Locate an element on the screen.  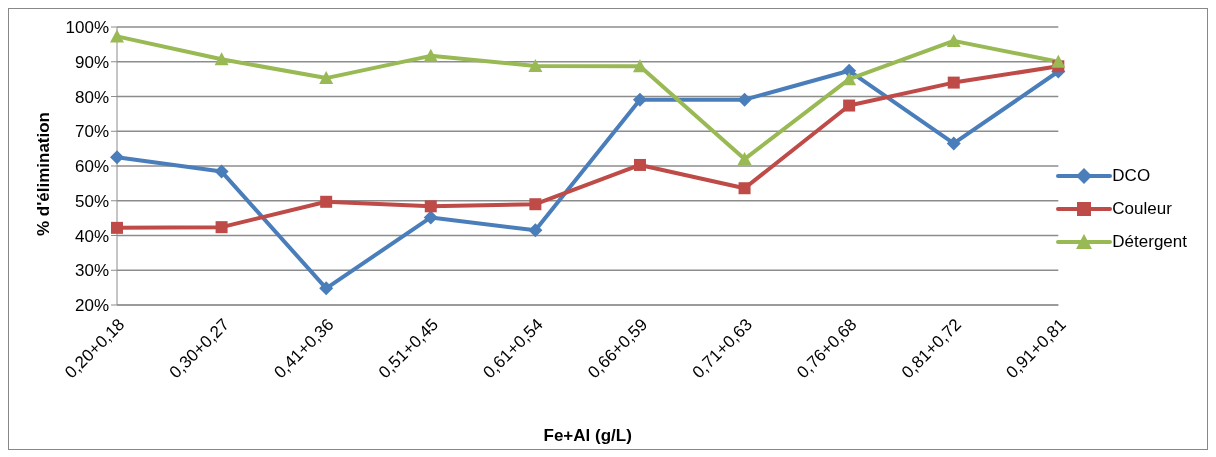
y-tick-label: 100% is located at coordinates (87, 28).